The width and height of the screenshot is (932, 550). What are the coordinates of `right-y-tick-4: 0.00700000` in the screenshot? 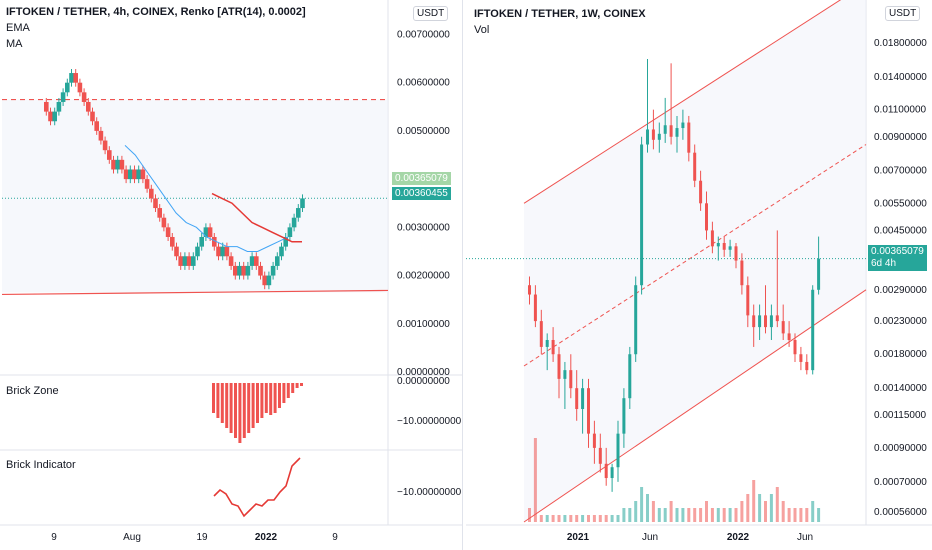 It's located at (900, 171).